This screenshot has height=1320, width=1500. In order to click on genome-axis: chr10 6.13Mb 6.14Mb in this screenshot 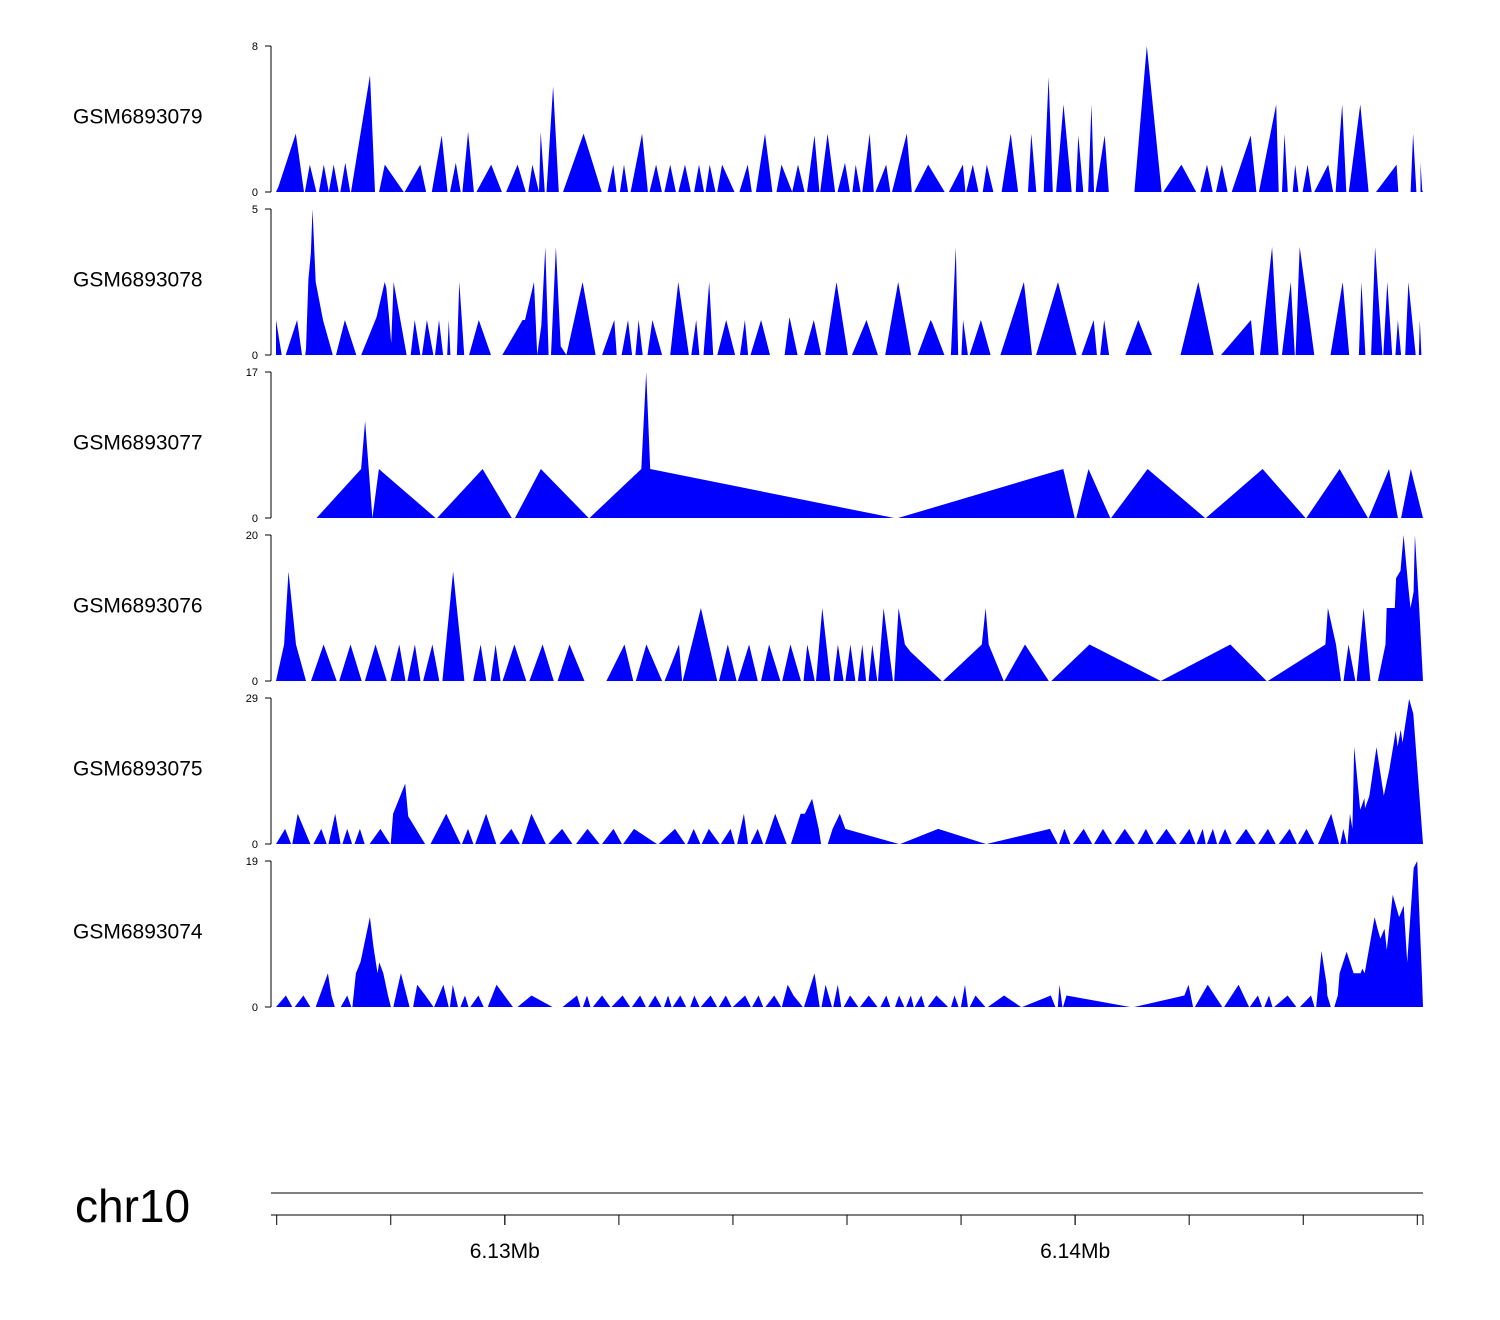, I will do `click(749, 1221)`.